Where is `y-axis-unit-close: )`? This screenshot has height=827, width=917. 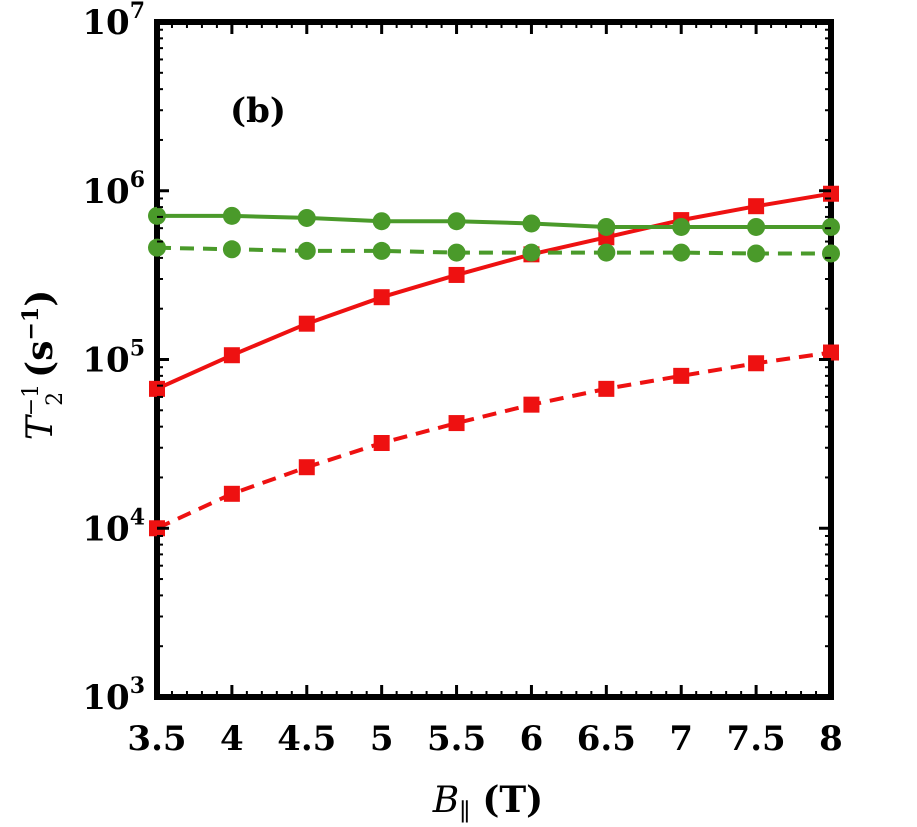
y-axis-unit-close: ) is located at coordinates (40, 298).